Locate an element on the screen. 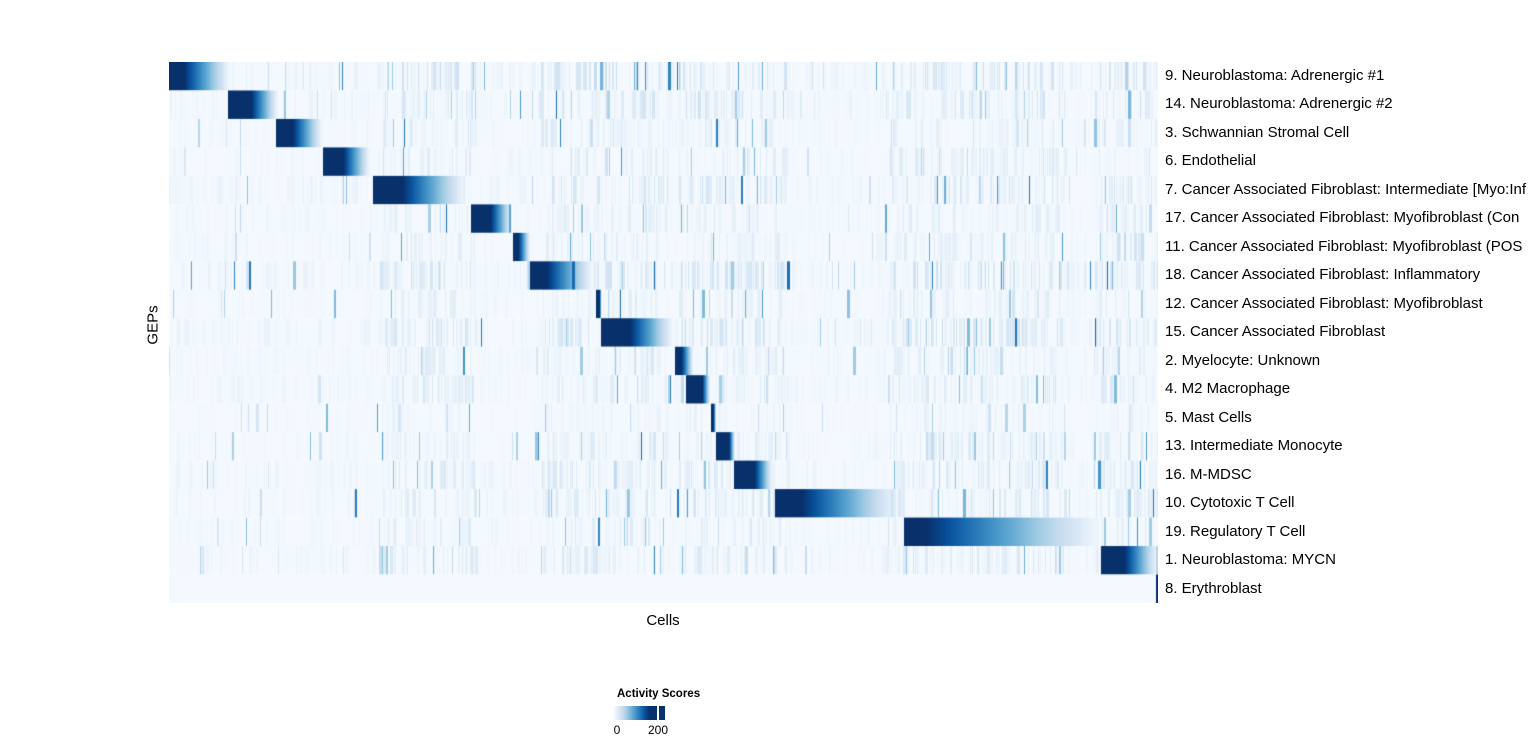 The height and width of the screenshot is (743, 1540). x-axis-label: Cells is located at coordinates (663, 620).